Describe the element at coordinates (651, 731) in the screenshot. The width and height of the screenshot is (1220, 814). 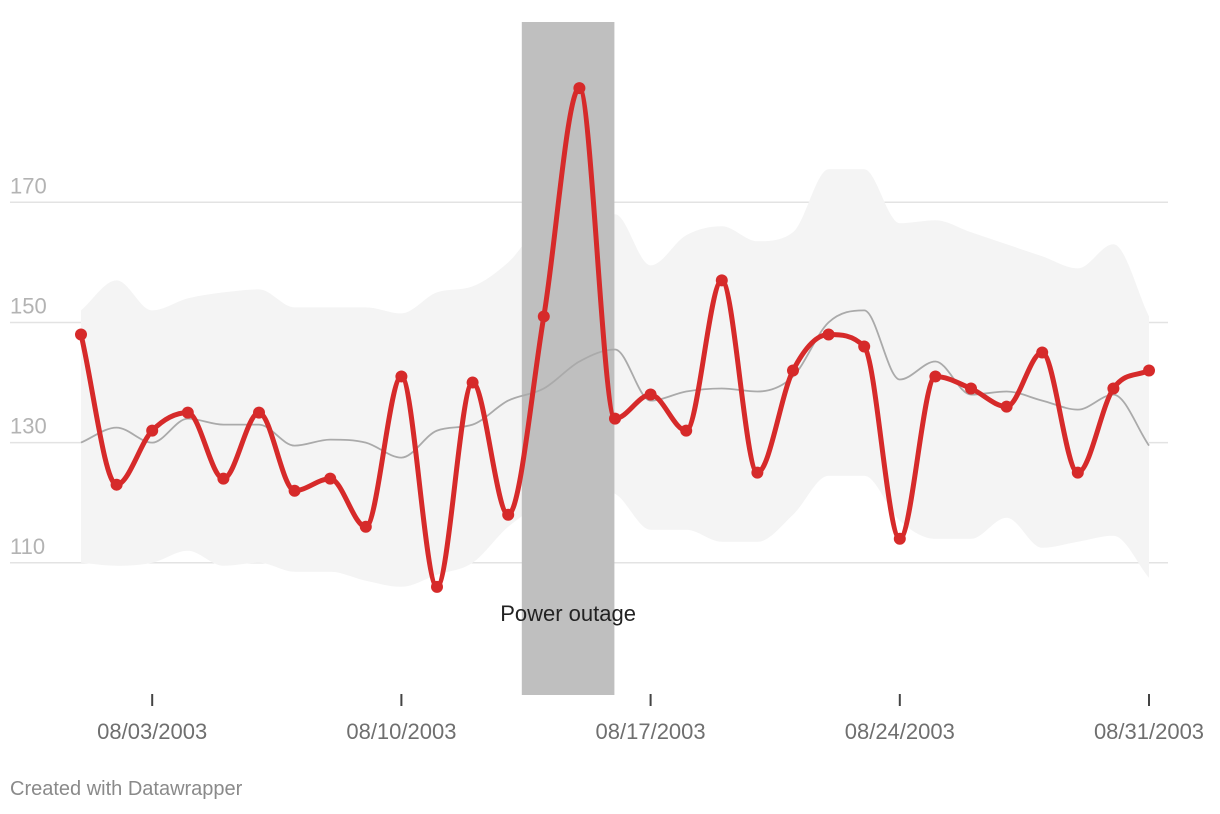
I see `x-tick-label: 08/17/2003` at that location.